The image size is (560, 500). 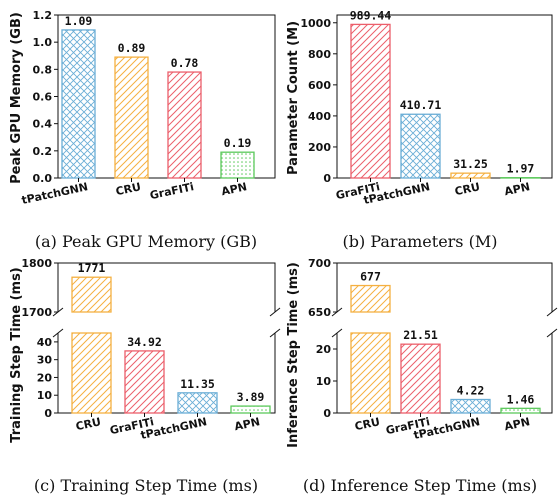 What do you see at coordinates (16, 354) in the screenshot?
I see `panel-c-ylabel: Training Step Time (ms)` at bounding box center [16, 354].